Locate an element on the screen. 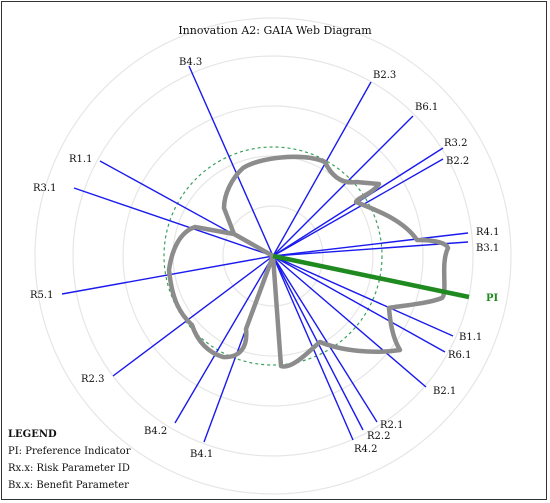 The height and width of the screenshot is (503, 550). axis-label-b2-2: B2.2 is located at coordinates (457, 161).